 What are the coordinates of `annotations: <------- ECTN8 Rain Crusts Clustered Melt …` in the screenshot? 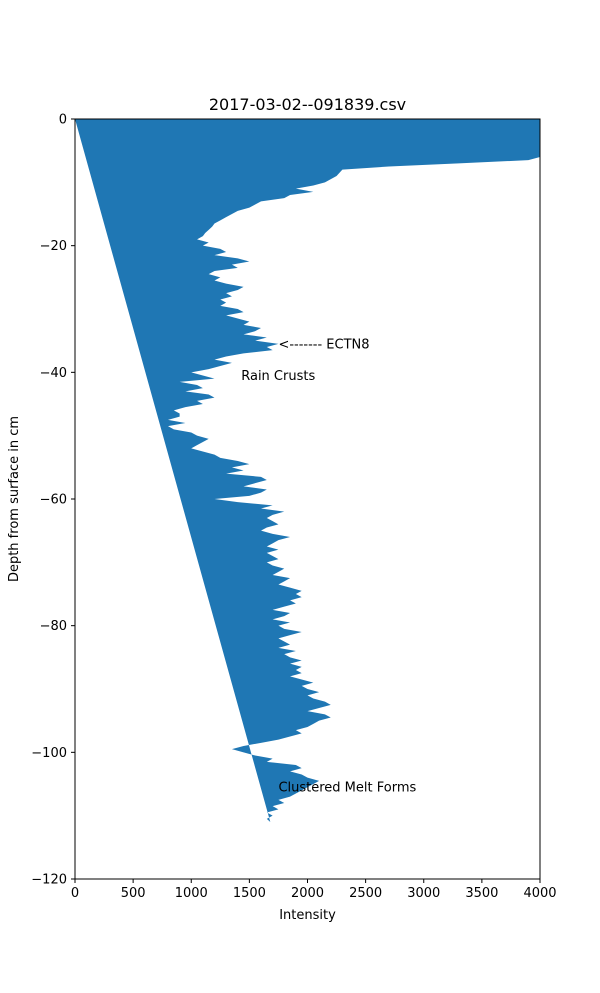 It's located at (328, 566).